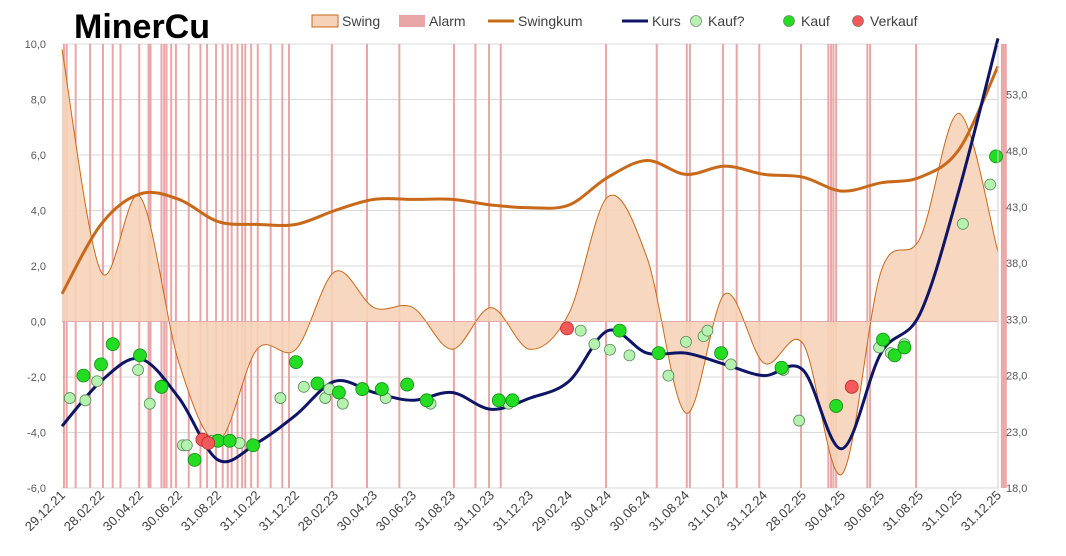  Describe the element at coordinates (815, 21) in the screenshot. I see `legend-label: Kauf` at that location.